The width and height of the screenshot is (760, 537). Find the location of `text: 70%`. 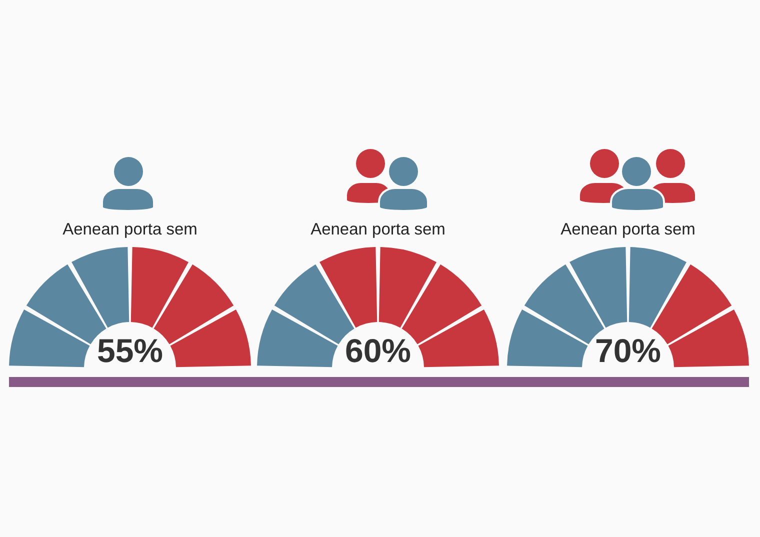

text: 70% is located at coordinates (628, 350).